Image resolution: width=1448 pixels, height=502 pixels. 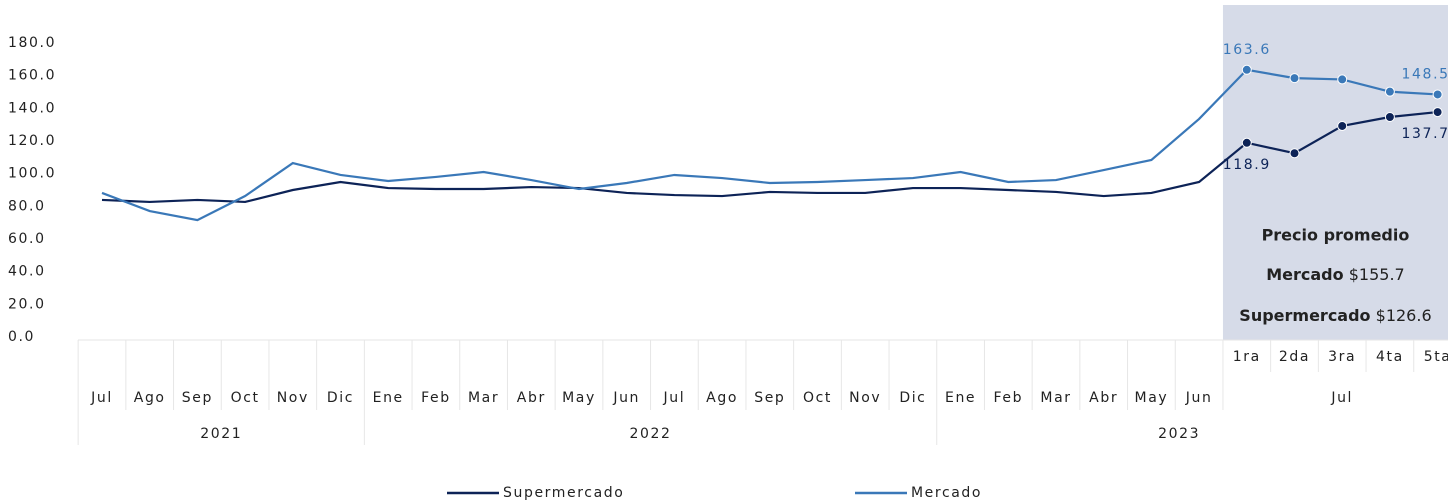 I want to click on y-tick-label: 20.0, so click(x=27, y=304).